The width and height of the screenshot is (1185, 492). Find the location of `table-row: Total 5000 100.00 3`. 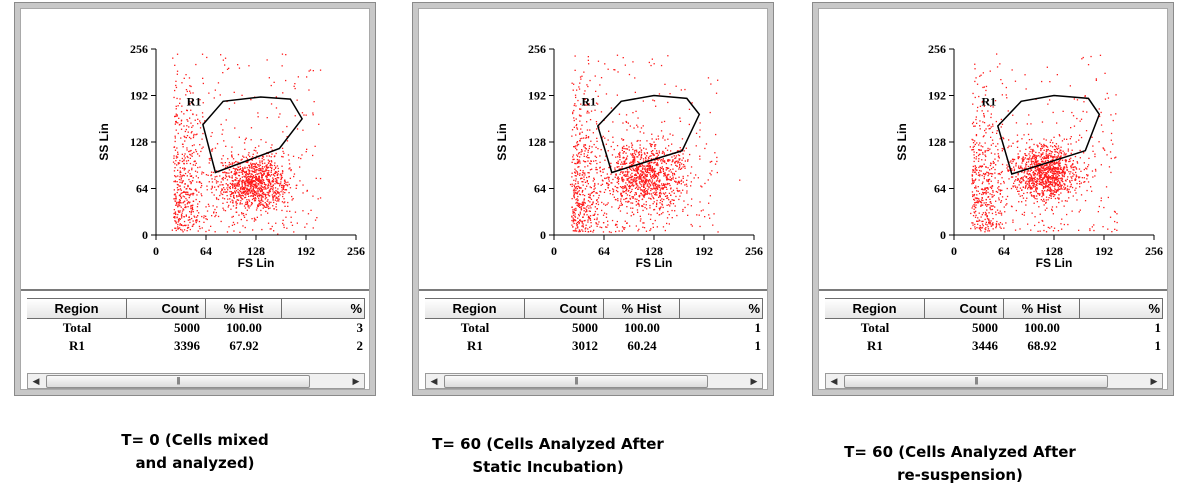

table-row: Total 5000 100.00 3 is located at coordinates (196, 328).